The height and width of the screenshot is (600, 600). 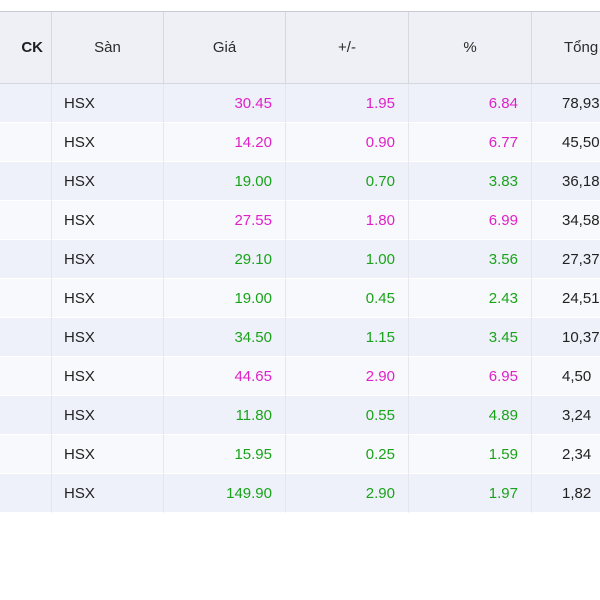 I want to click on cell-tong: 3,24, so click(x=566, y=415).